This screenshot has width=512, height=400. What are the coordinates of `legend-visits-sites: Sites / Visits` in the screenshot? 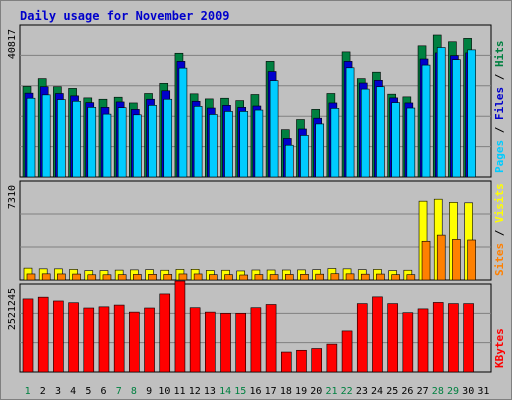 It's located at (499, 229).